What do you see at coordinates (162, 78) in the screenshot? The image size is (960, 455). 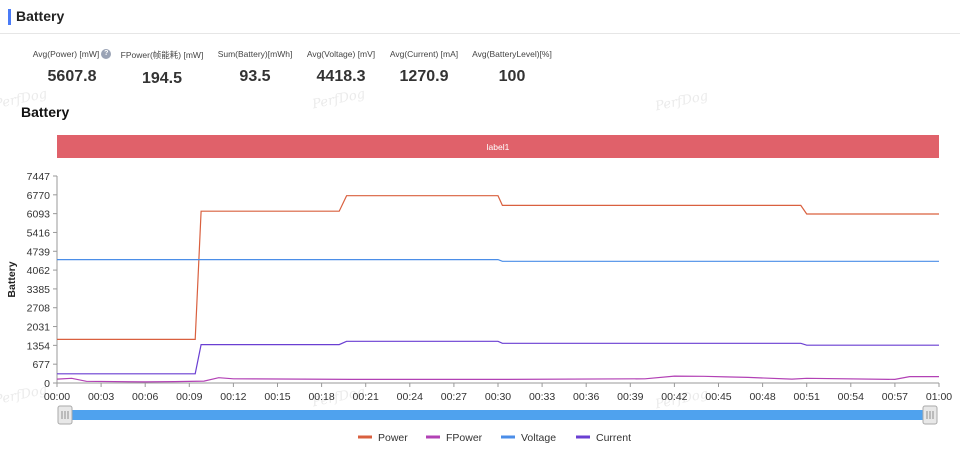 I see `stat-value: 194.5` at bounding box center [162, 78].